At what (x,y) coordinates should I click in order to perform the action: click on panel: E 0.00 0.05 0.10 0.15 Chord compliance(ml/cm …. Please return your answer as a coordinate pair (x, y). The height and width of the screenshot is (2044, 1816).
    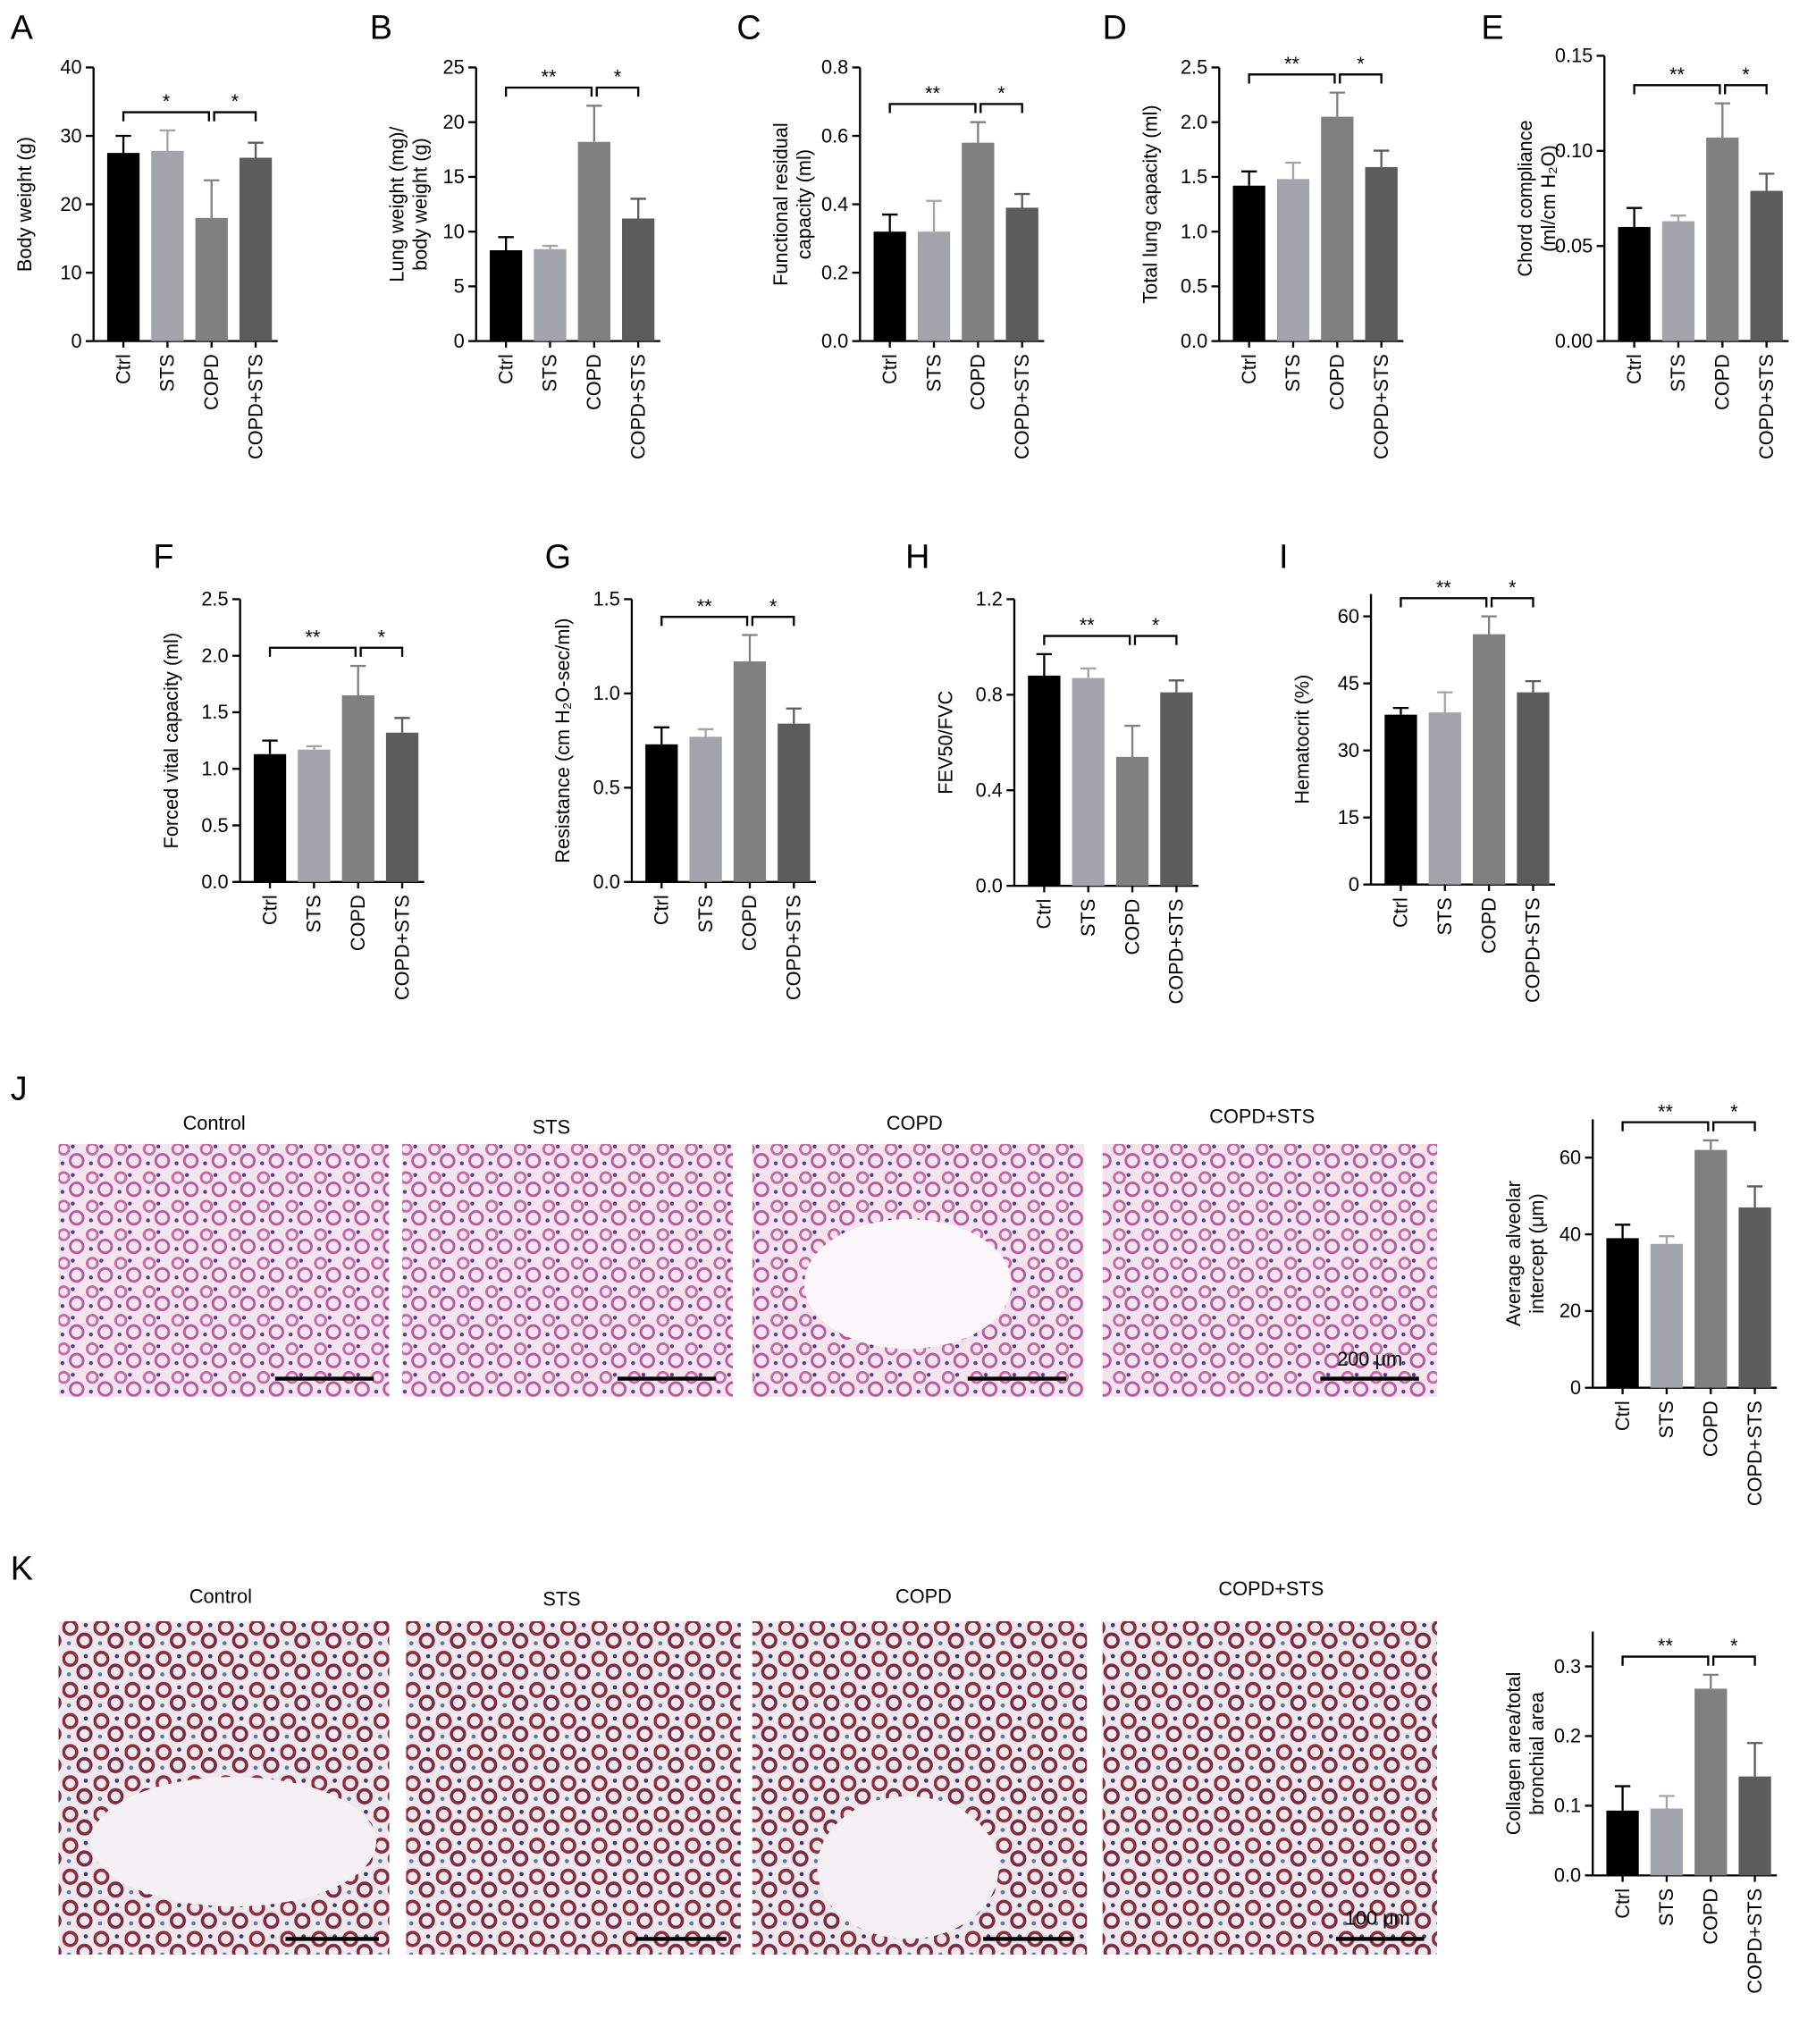
    Looking at the image, I should click on (1635, 234).